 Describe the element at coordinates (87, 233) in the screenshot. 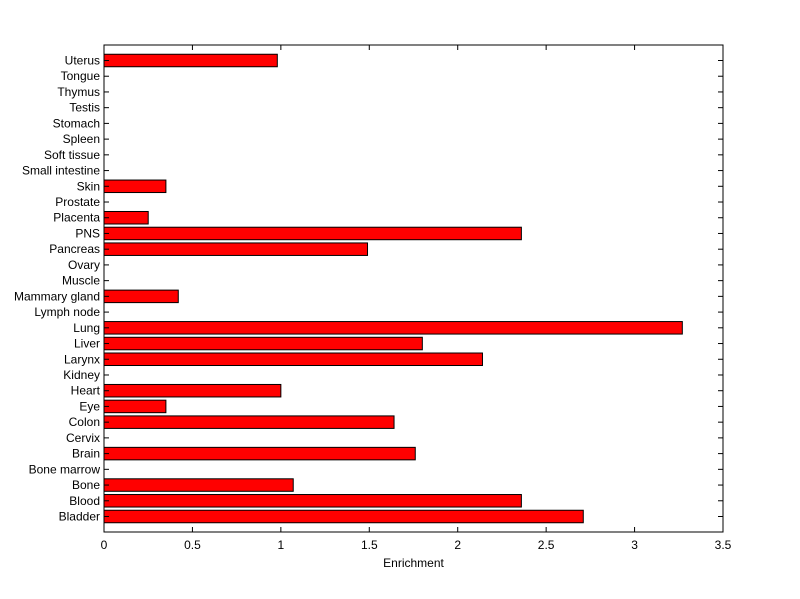

I see `y-tick-label-pns: PNS` at that location.